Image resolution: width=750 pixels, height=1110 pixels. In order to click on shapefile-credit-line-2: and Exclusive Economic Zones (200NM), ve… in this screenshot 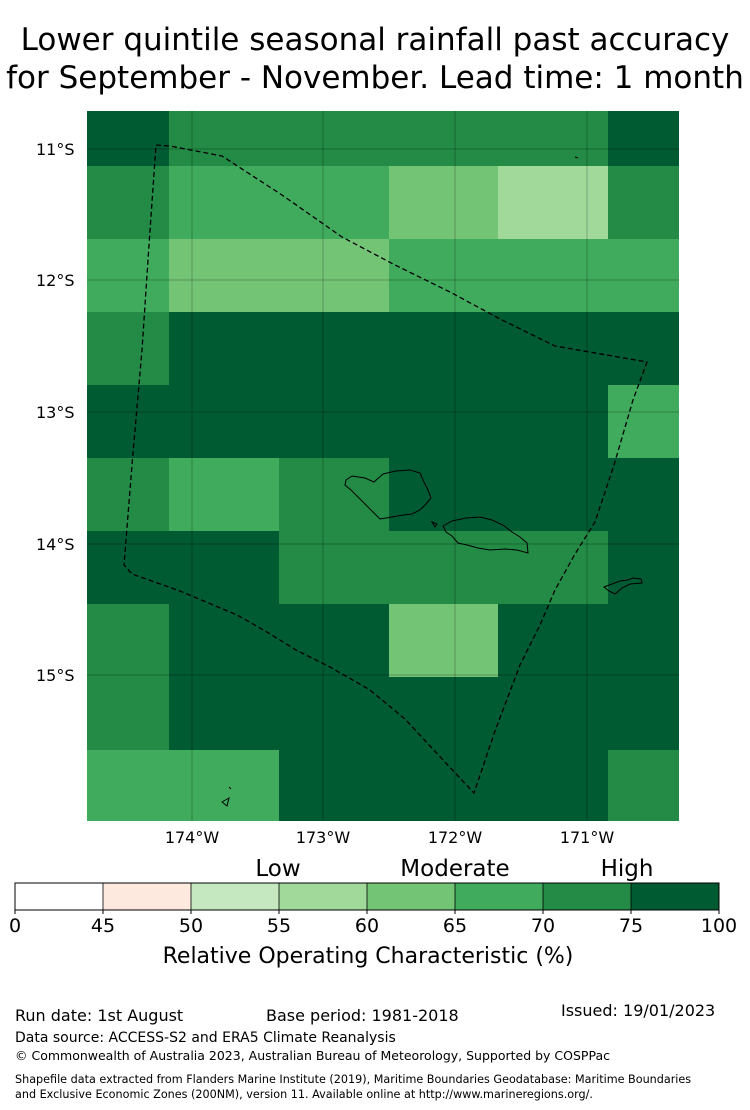, I will do `click(304, 1094)`.